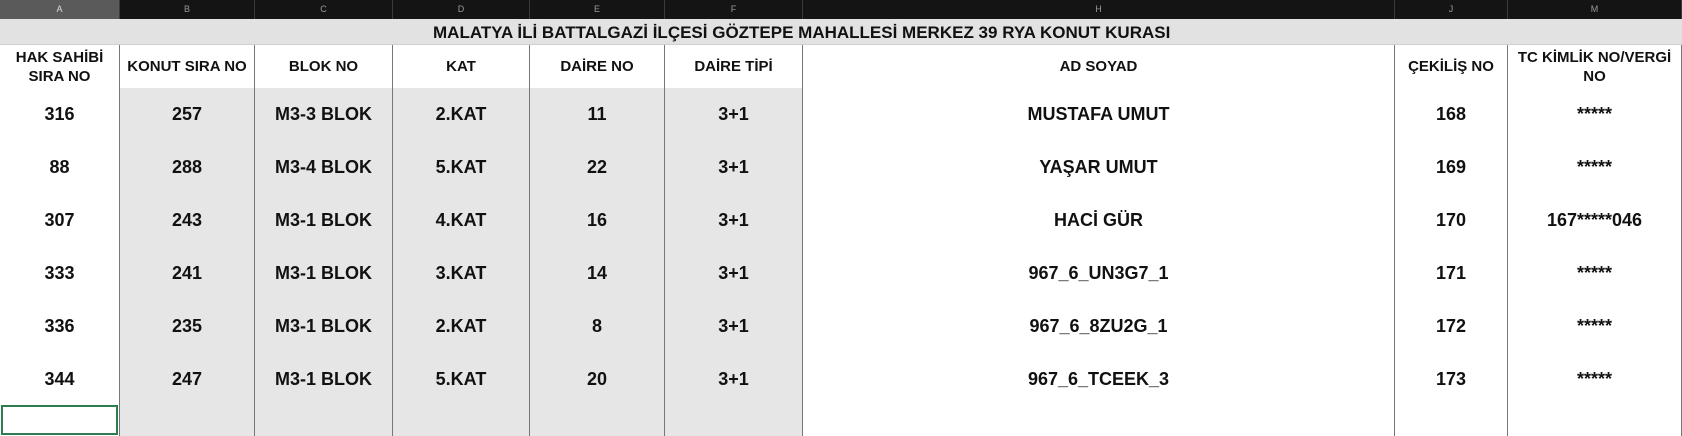 The height and width of the screenshot is (436, 1682). Describe the element at coordinates (597, 114) in the screenshot. I see `table-cell: 11` at that location.